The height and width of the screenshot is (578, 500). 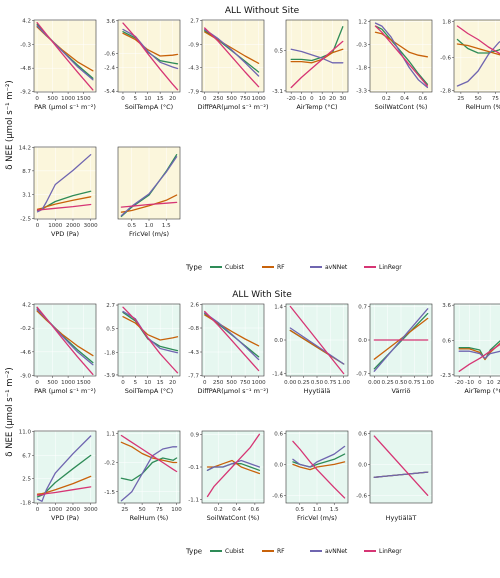 I want to click on y-tick-label: -0.3, so click(x=25, y=45).